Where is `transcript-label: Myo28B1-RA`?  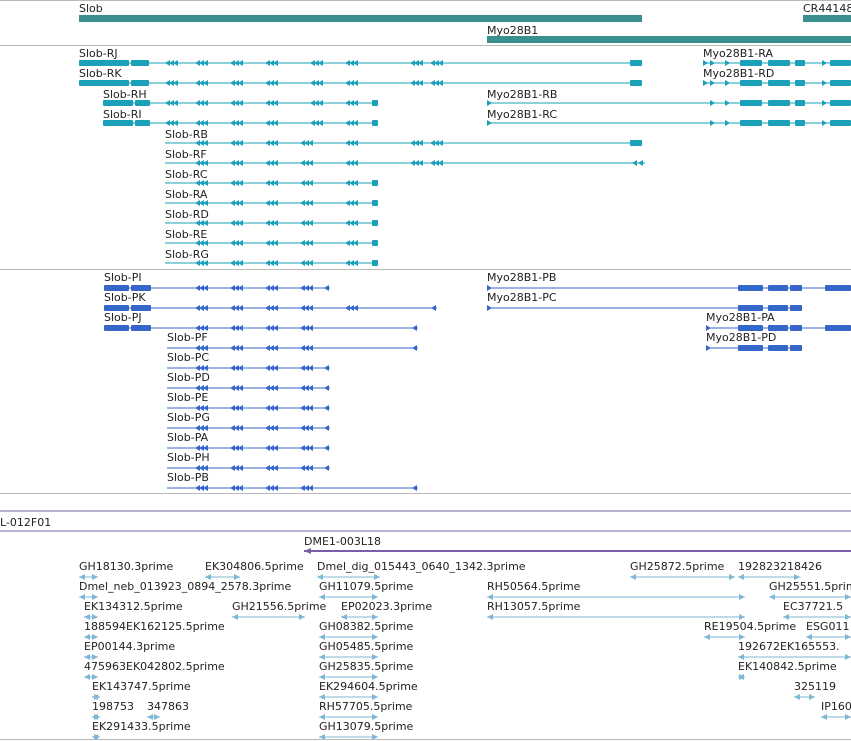 transcript-label: Myo28B1-RA is located at coordinates (738, 53).